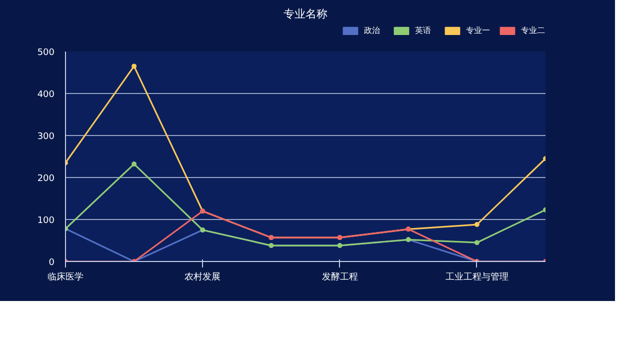 Image resolution: width=625 pixels, height=348 pixels. I want to click on legend-label: 专业二, so click(533, 30).